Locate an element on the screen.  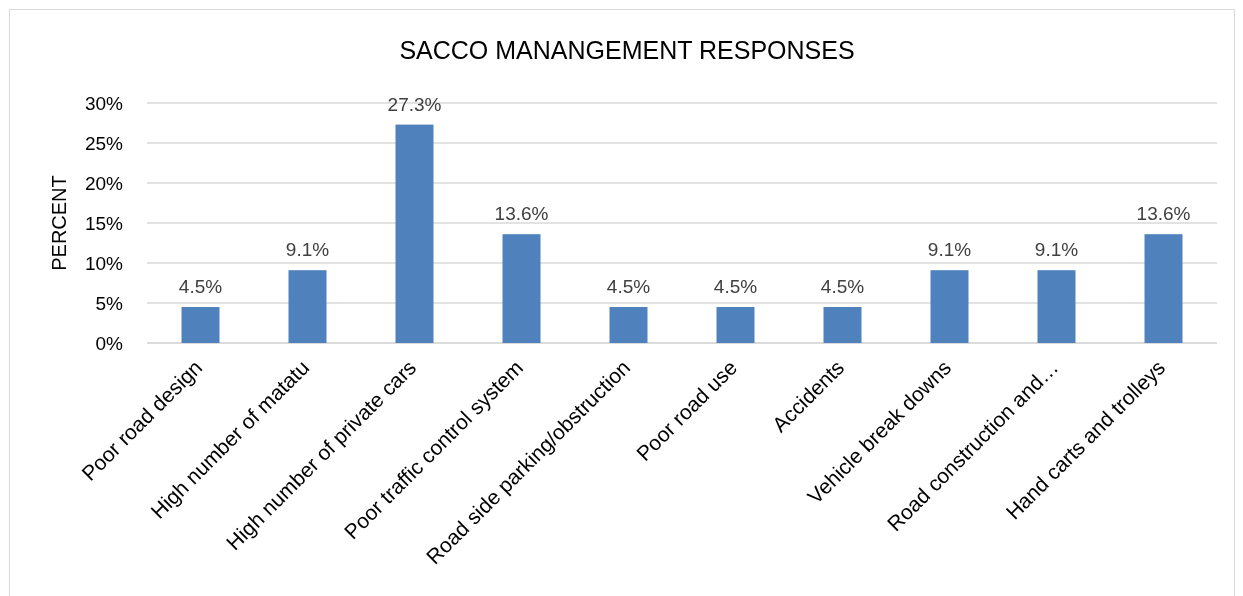
y-tick-label: 15% is located at coordinates (104, 223).